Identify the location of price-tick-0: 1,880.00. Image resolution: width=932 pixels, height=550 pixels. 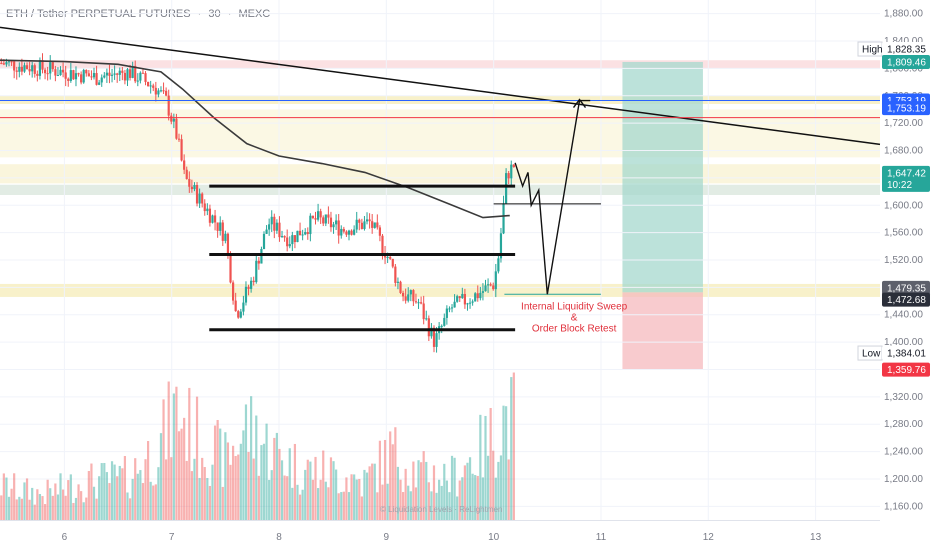
(903, 14).